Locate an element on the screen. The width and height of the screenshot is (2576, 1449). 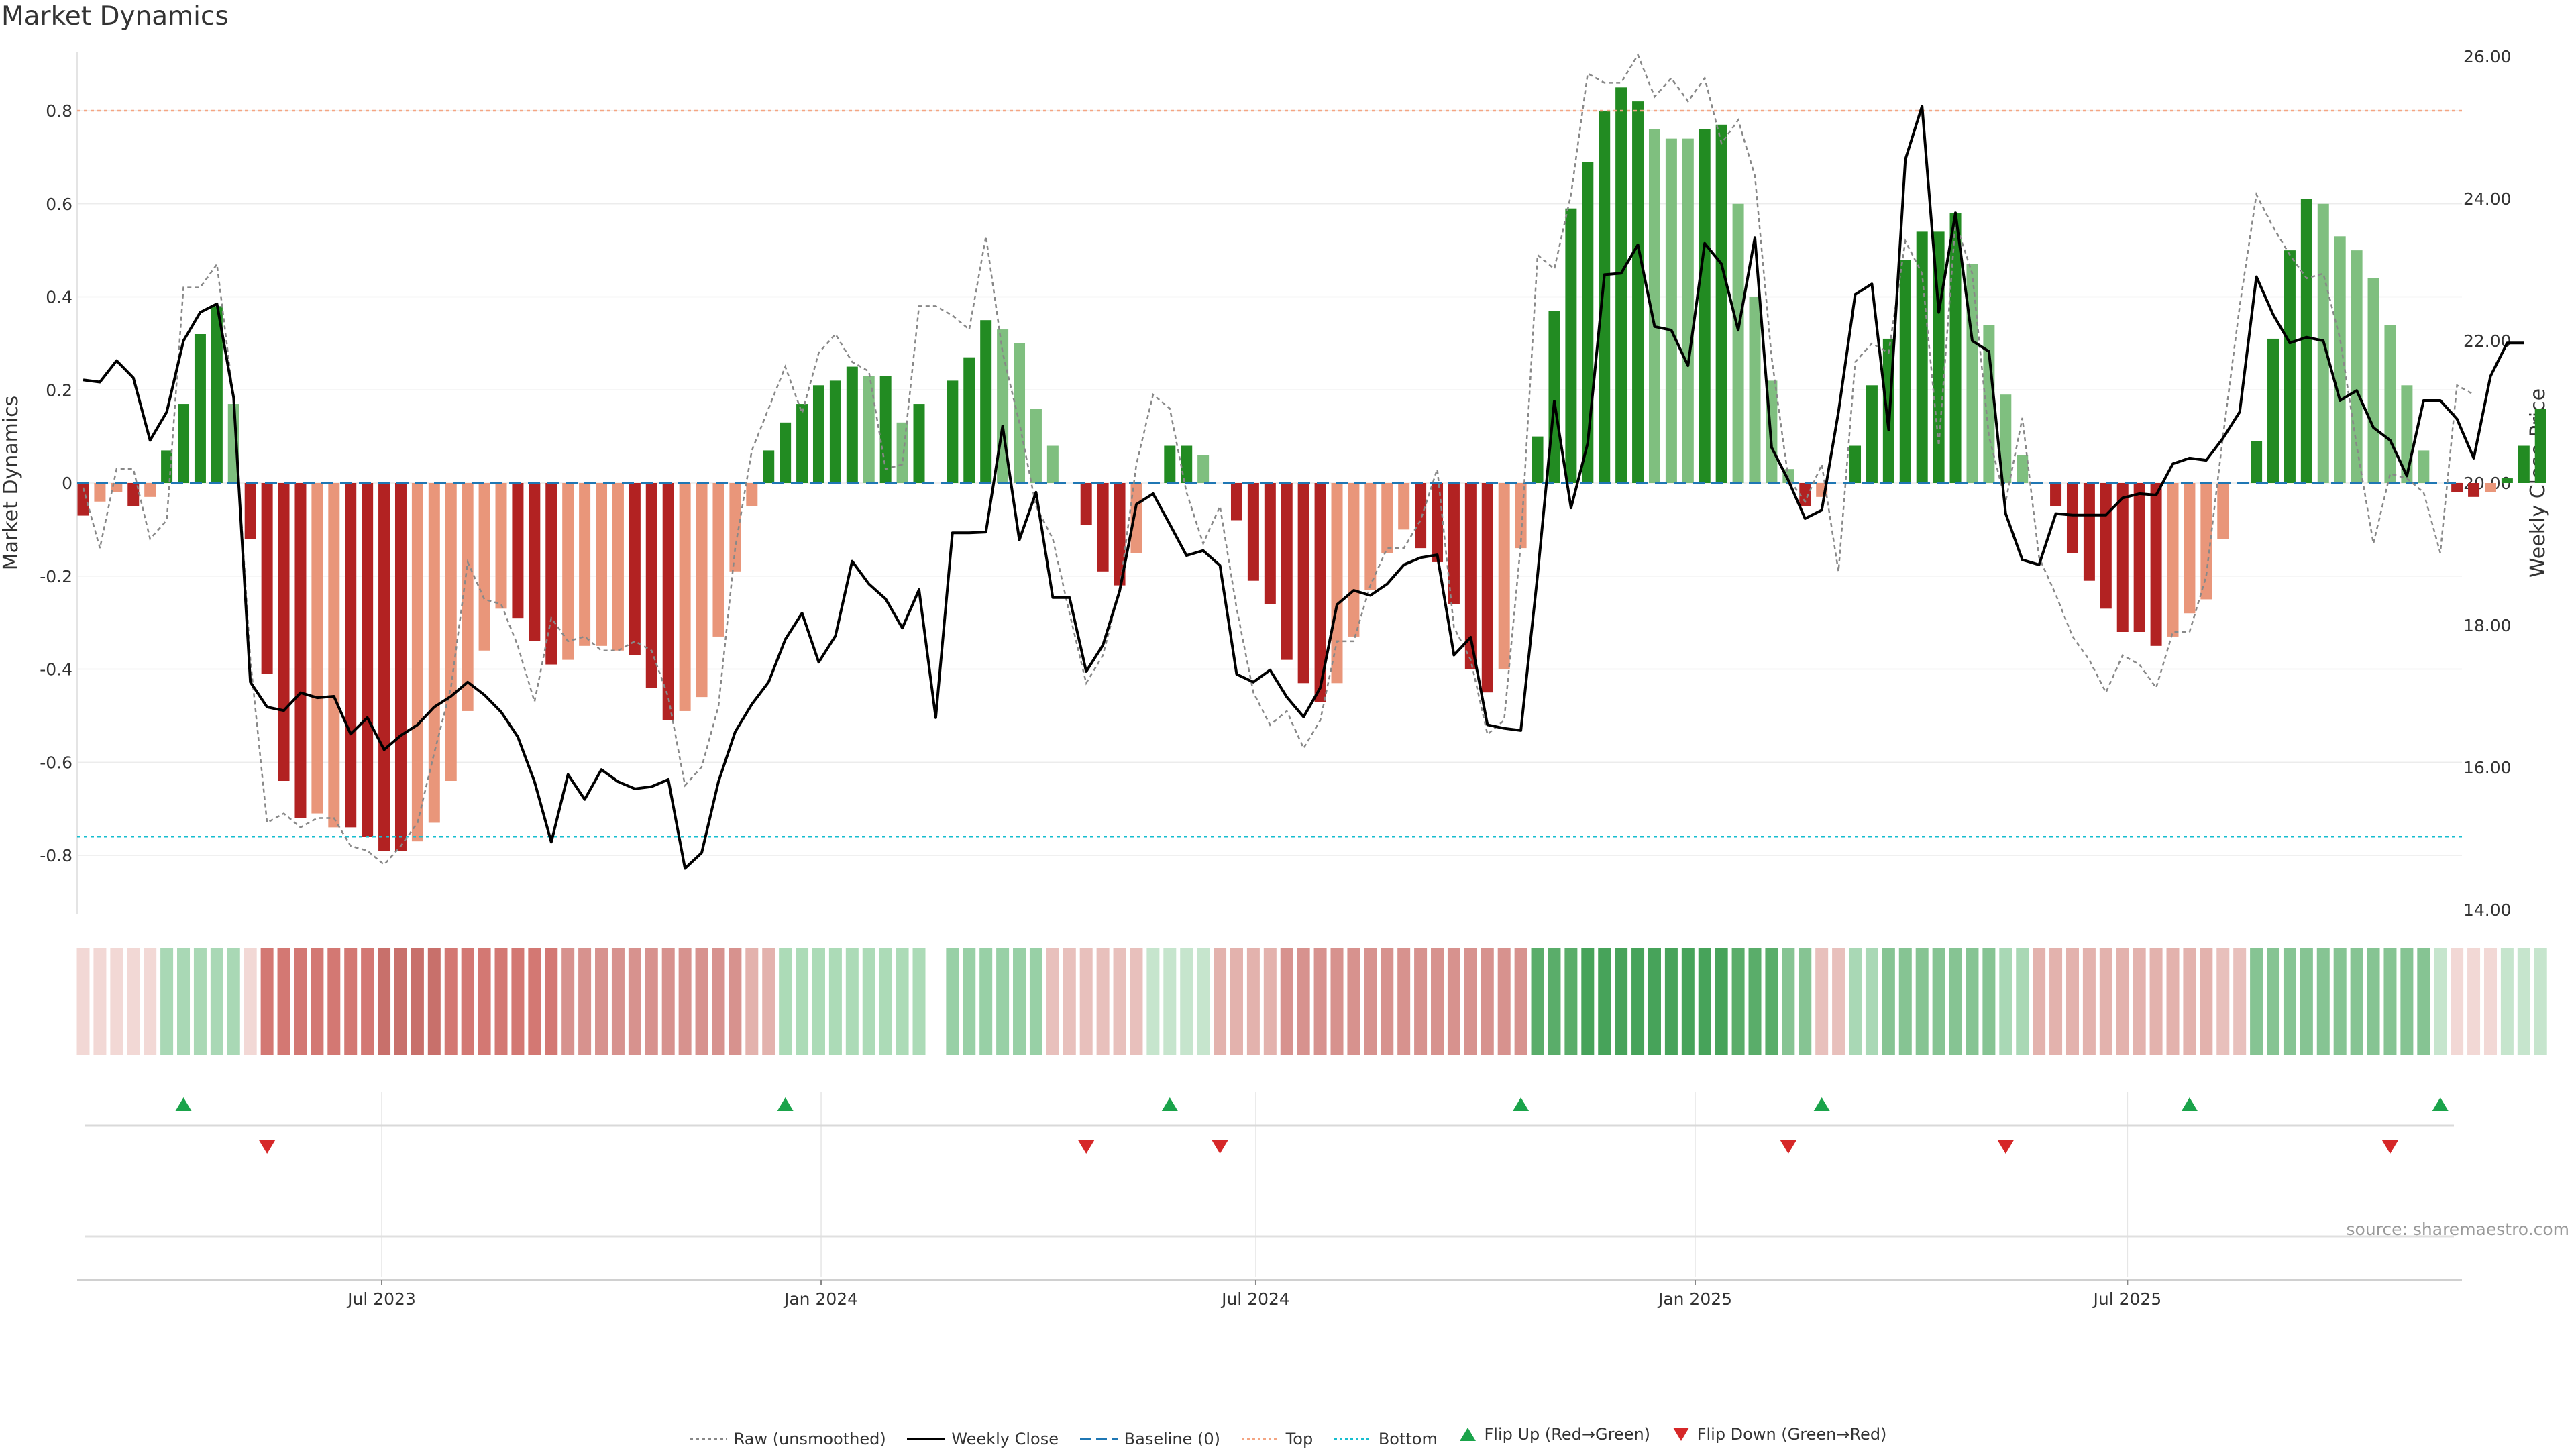
chart-title: Market Dynamics is located at coordinates (115, 16).